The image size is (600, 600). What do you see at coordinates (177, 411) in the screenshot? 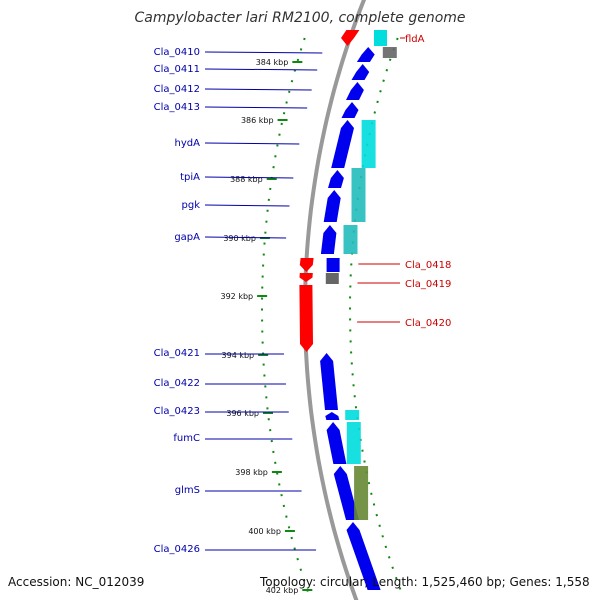
I see `gene-label: Cla_0423` at bounding box center [177, 411].